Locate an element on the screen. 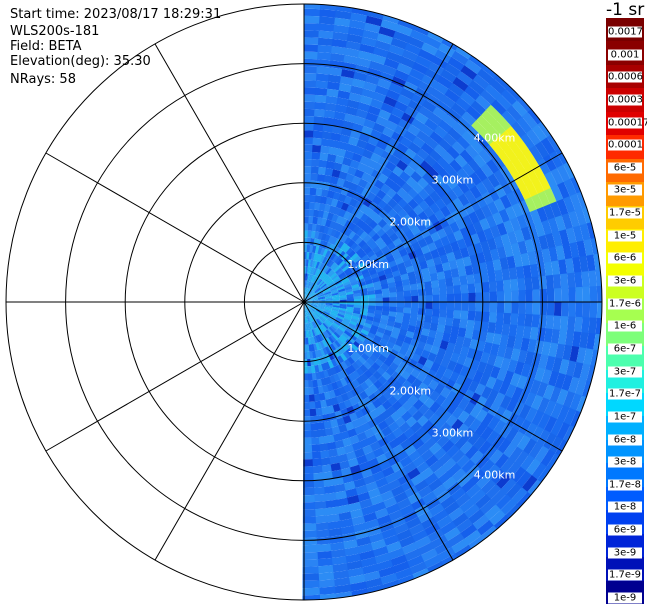 This screenshot has width=647, height=607. nrays: NRays: 58 is located at coordinates (43, 79).